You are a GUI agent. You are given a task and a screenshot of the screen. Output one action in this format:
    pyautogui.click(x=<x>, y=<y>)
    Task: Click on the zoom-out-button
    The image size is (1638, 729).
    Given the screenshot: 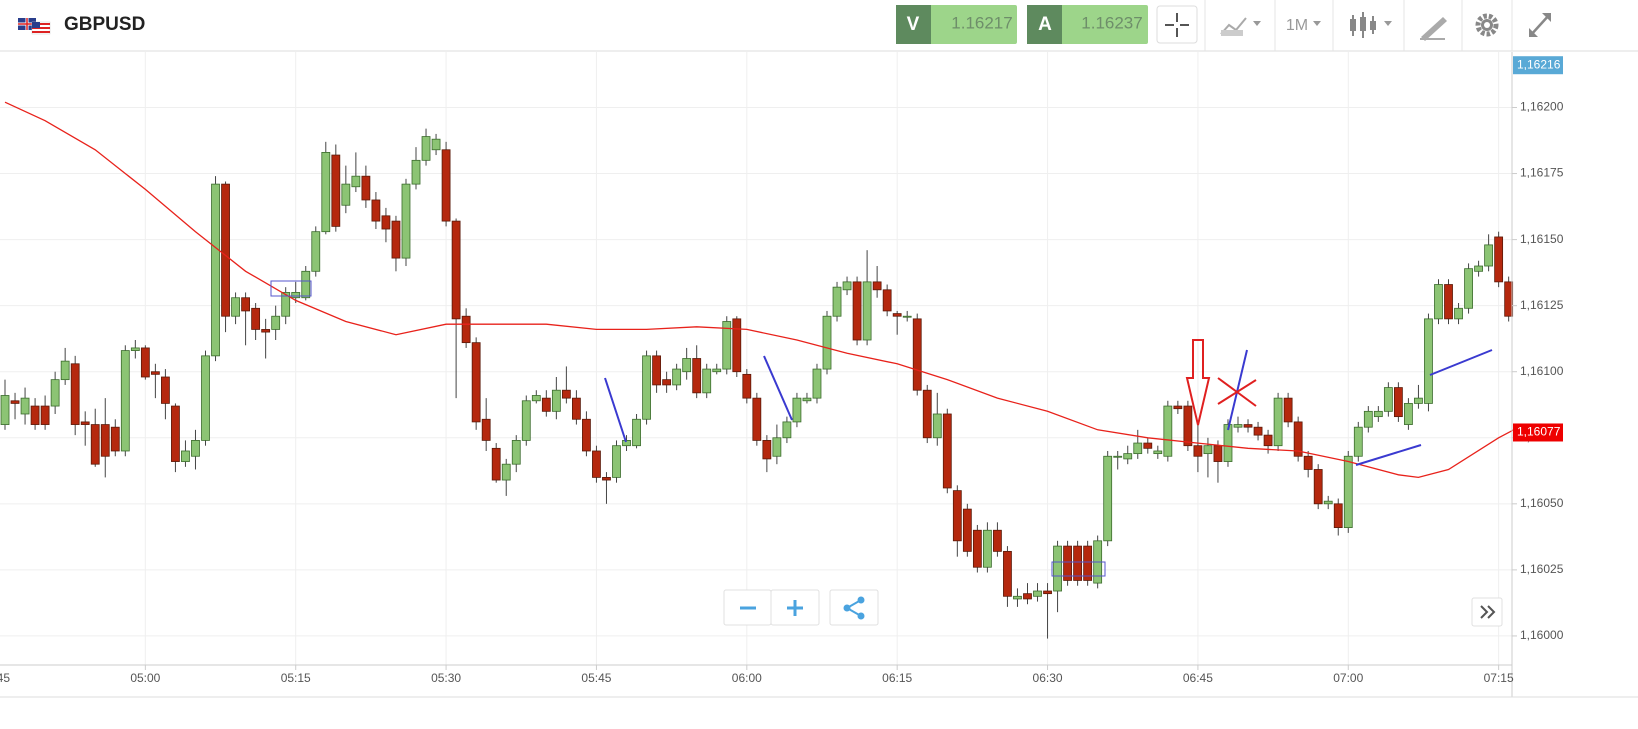 What is the action you would take?
    pyautogui.click(x=747, y=607)
    